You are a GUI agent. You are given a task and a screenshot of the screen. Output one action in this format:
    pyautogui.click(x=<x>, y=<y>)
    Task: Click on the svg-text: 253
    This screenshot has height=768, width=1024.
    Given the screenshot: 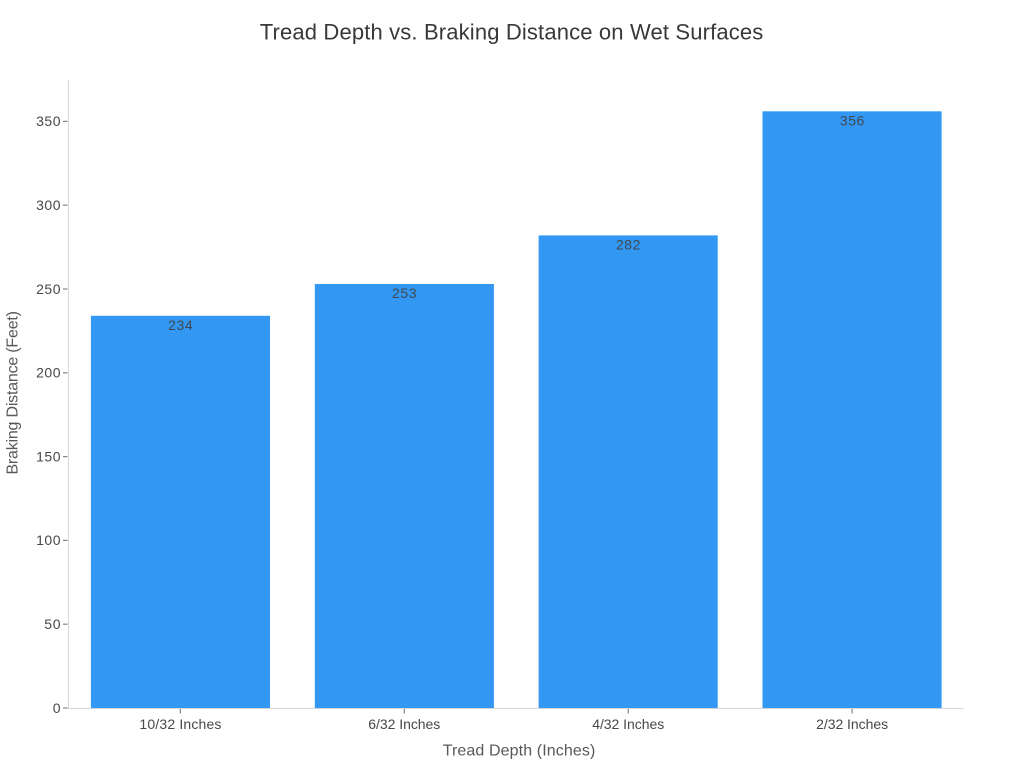 What is the action you would take?
    pyautogui.click(x=404, y=293)
    